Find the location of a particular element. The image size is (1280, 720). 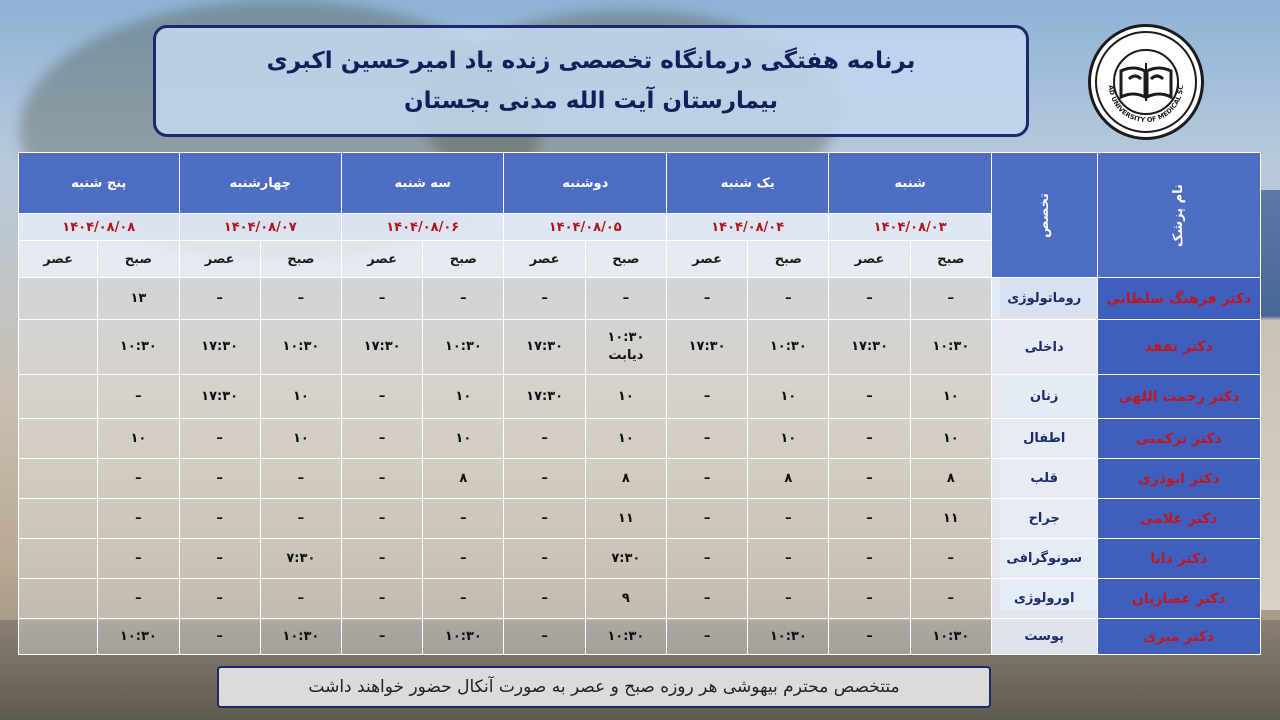

table-row: دکتر فرهنگ سلطانی روماتولوژی – – – – – – – – – –۱۳ is located at coordinates (639, 298).